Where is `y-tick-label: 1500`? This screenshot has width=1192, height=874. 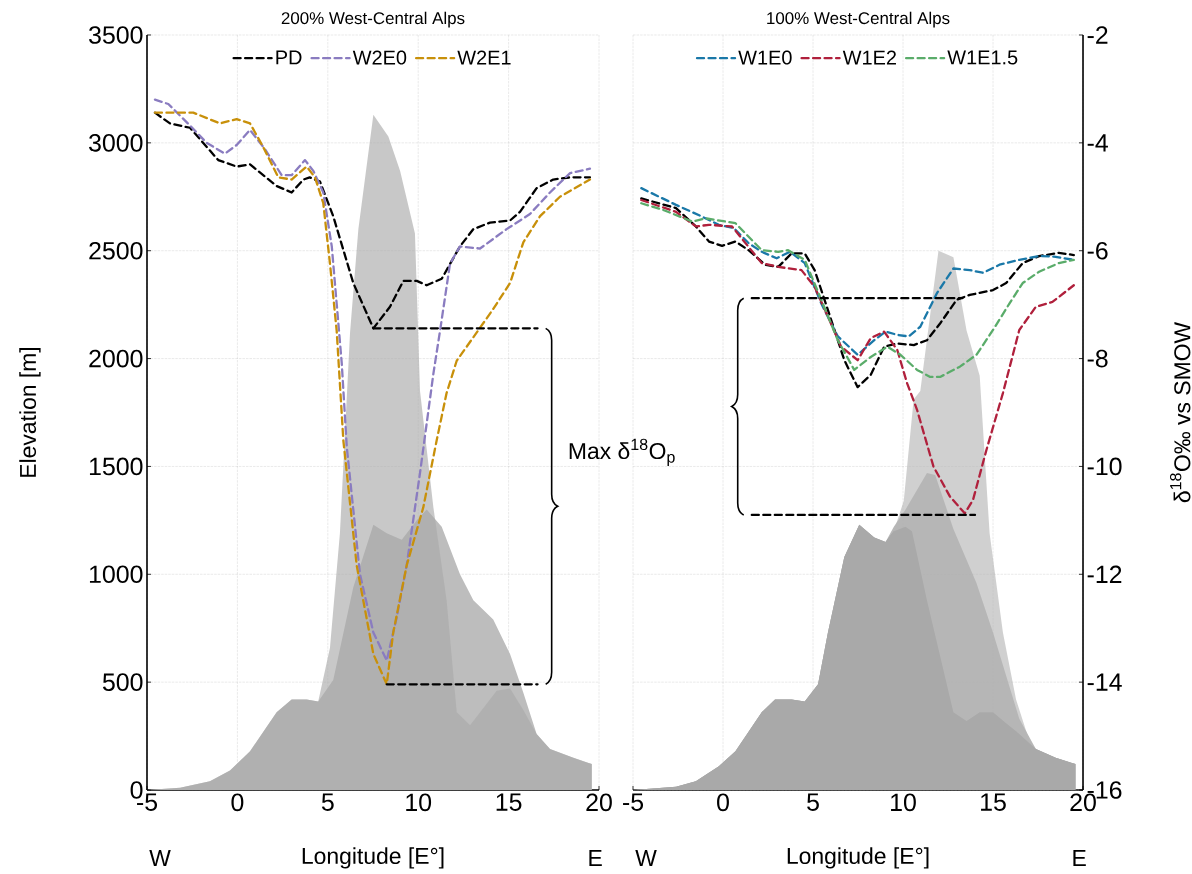 y-tick-label: 1500 is located at coordinates (116, 466).